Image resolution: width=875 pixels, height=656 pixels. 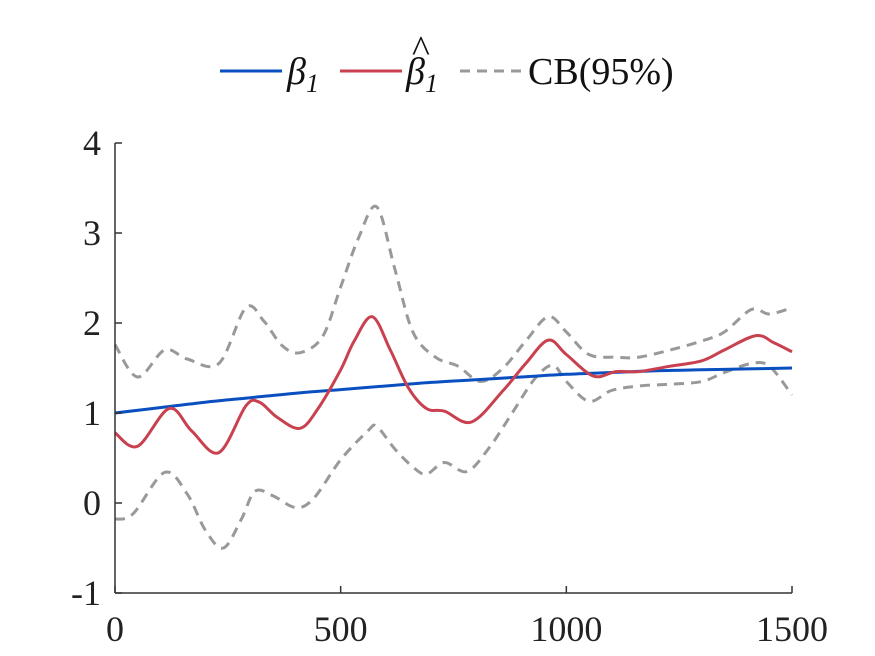 I want to click on y-tick-label: 4, so click(x=92, y=143).